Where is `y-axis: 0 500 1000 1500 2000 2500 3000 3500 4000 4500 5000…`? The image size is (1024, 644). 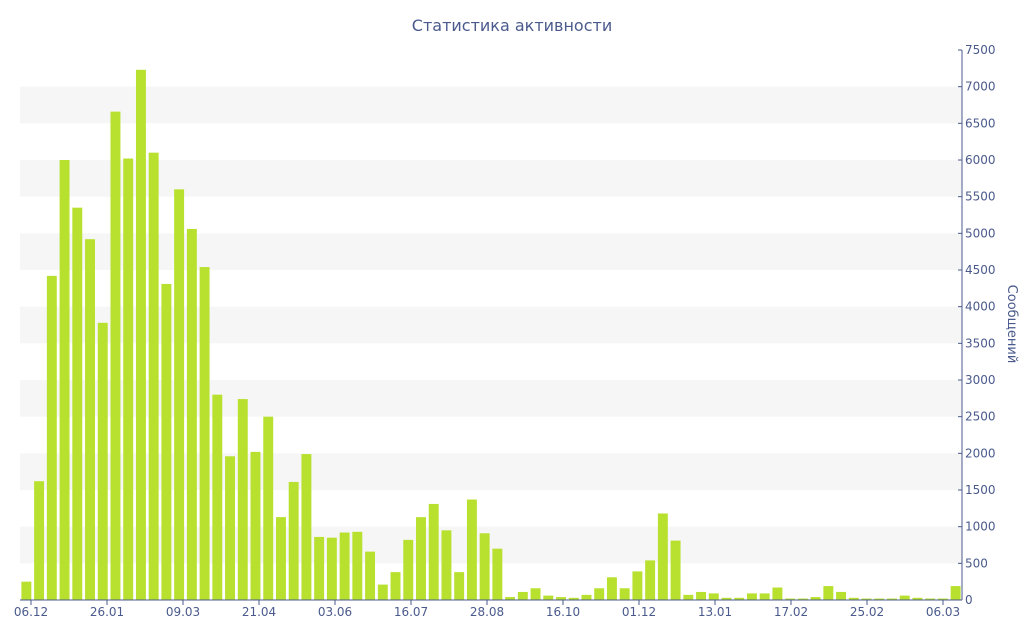
y-axis: 0 500 1000 1500 2000 2500 3000 3500 4000 4500 5000… is located at coordinates (977, 325).